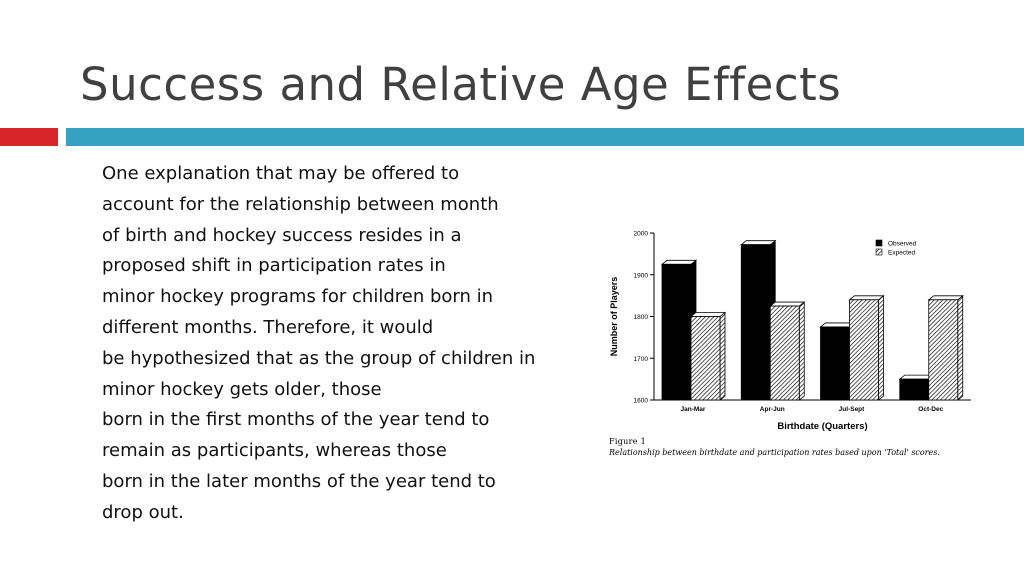 Image resolution: width=1024 pixels, height=576 pixels. What do you see at coordinates (822, 426) in the screenshot?
I see `x-axis-label: Birthdate (Quarters)` at bounding box center [822, 426].